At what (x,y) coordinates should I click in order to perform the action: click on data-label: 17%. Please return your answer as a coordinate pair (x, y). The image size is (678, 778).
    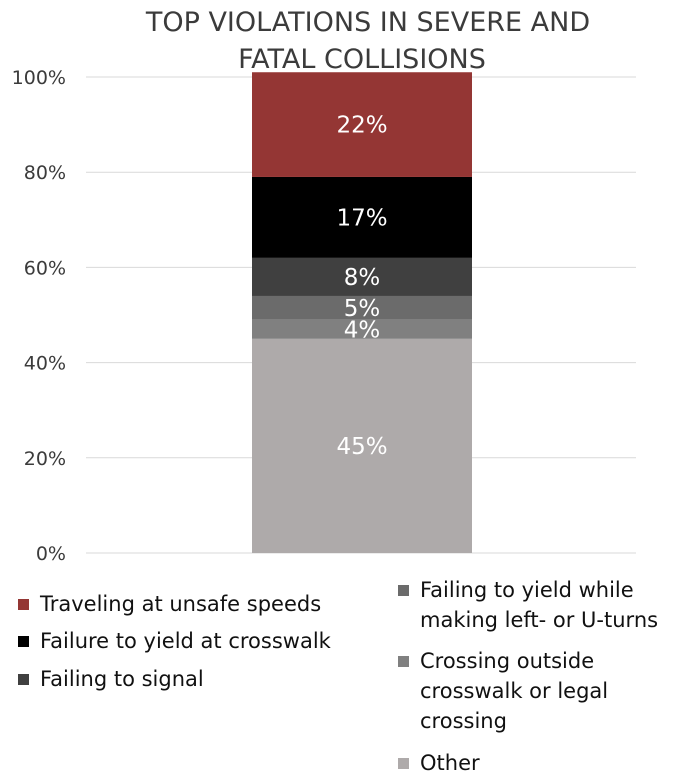
    Looking at the image, I should click on (361, 218).